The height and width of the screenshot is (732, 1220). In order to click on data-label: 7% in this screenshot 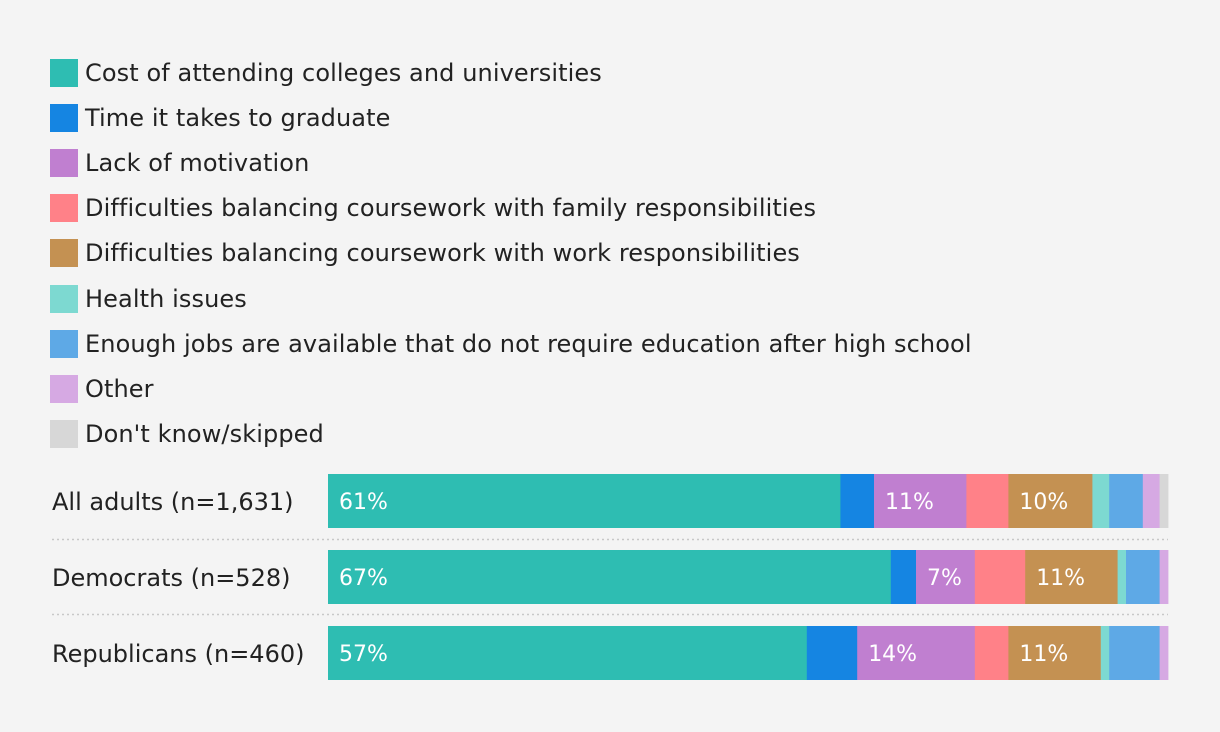, I will do `click(944, 578)`.